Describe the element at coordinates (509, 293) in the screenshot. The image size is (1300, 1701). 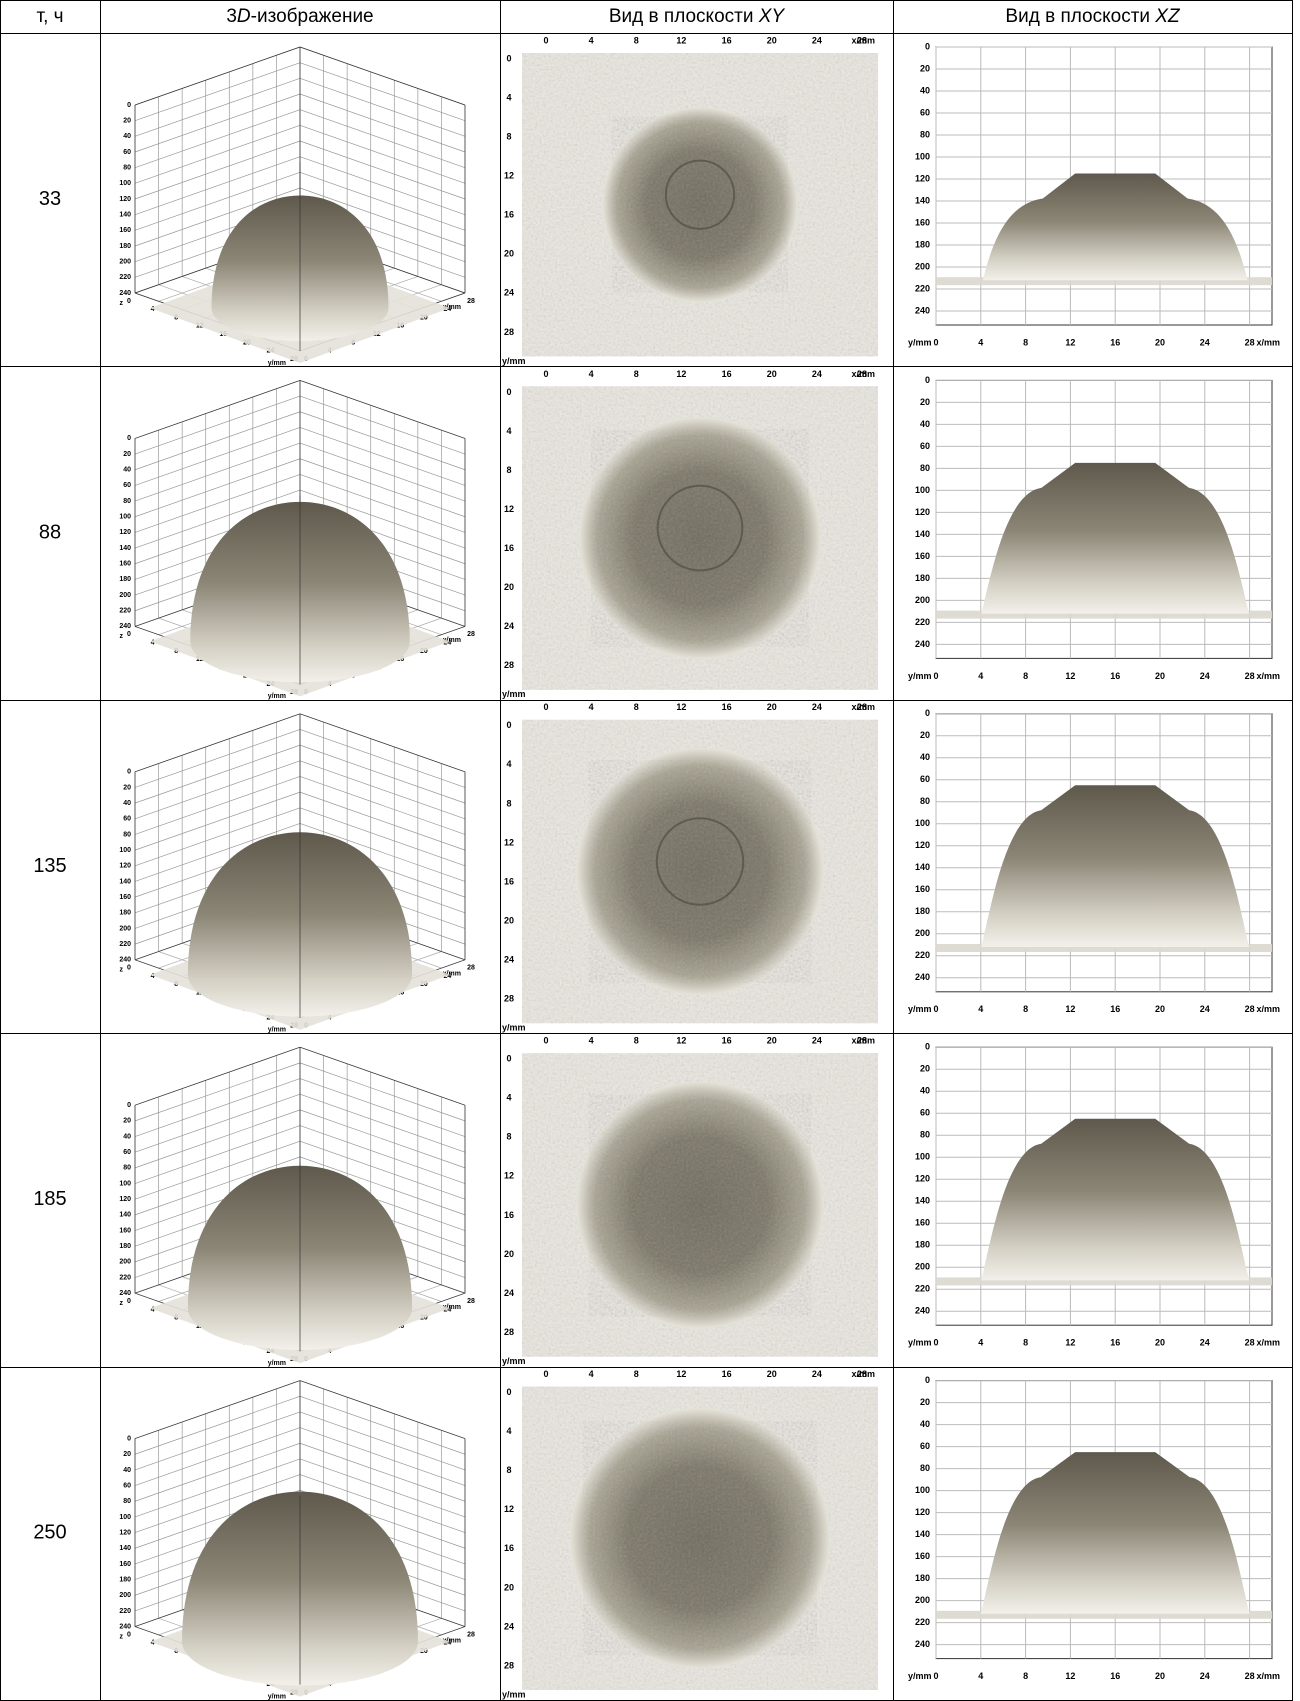
I see `y-tick-label: 24` at that location.